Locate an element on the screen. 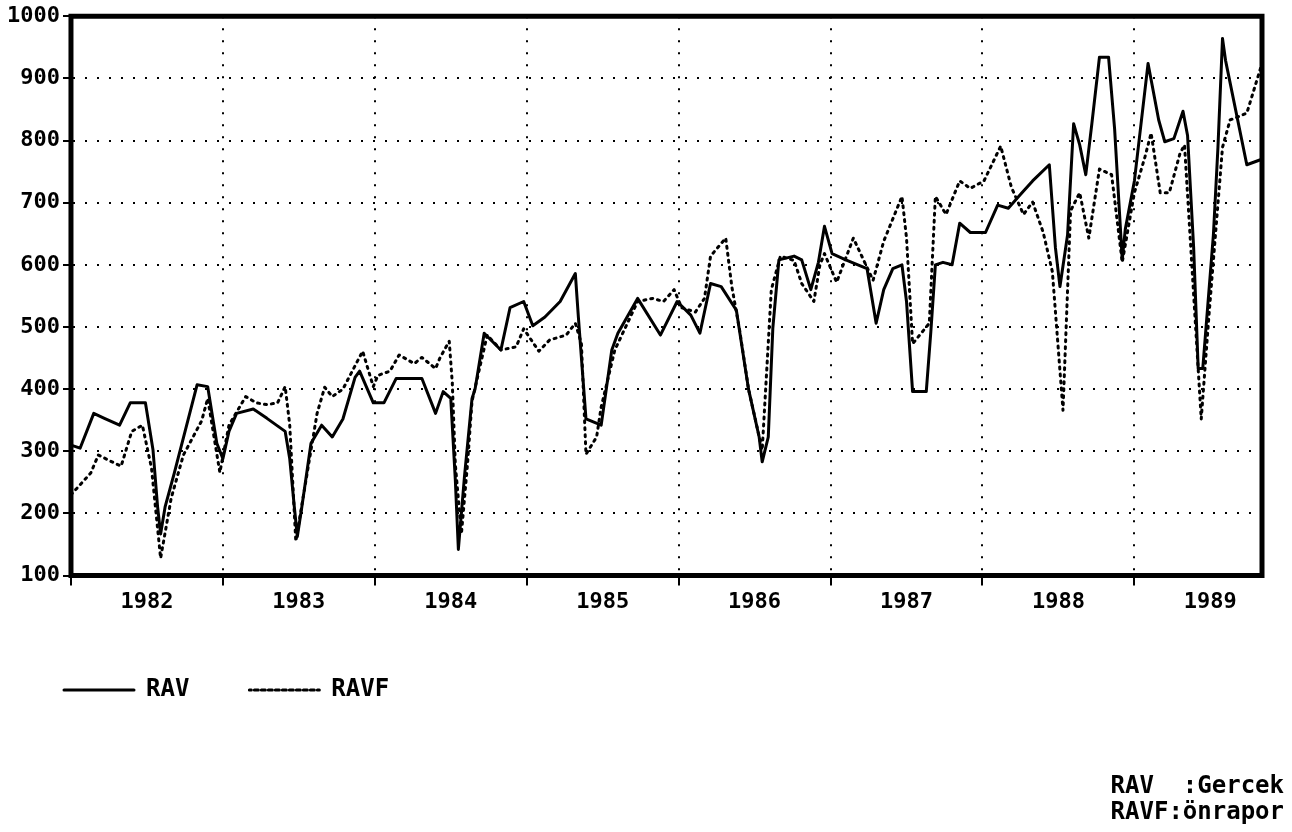  x-tick-label: 1982 is located at coordinates (147, 600).